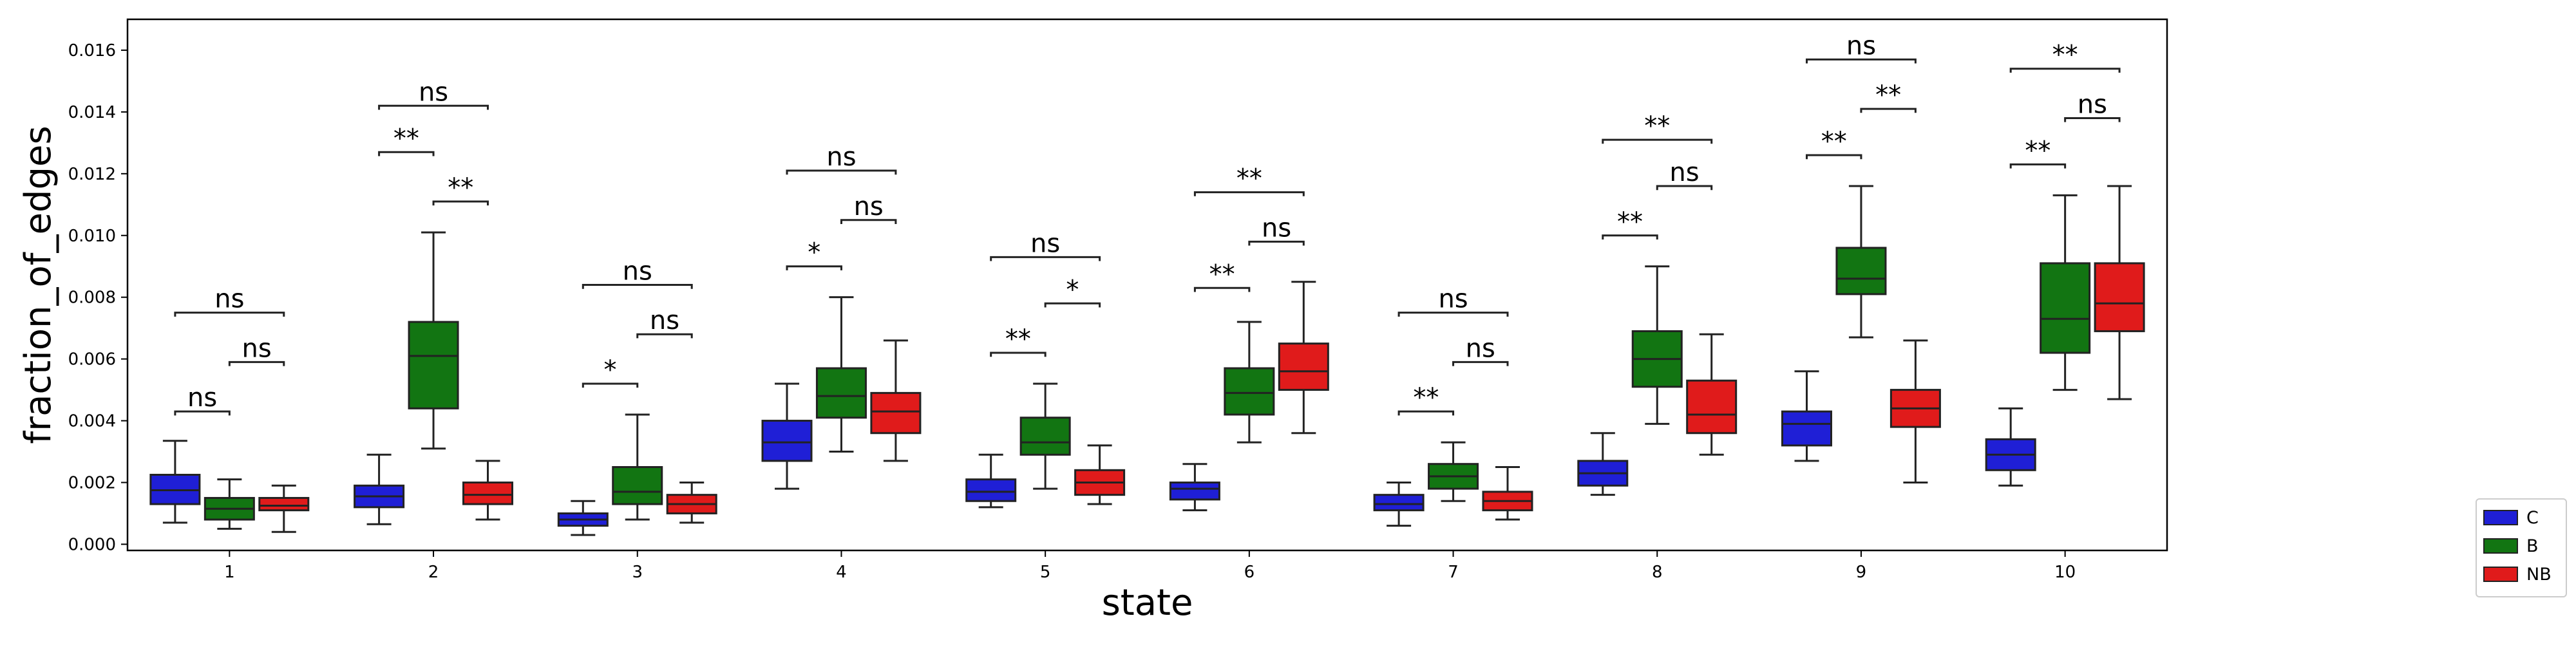  Describe the element at coordinates (1861, 48) in the screenshot. I see `sig-bracket-state-9-C-NB: ns` at that location.